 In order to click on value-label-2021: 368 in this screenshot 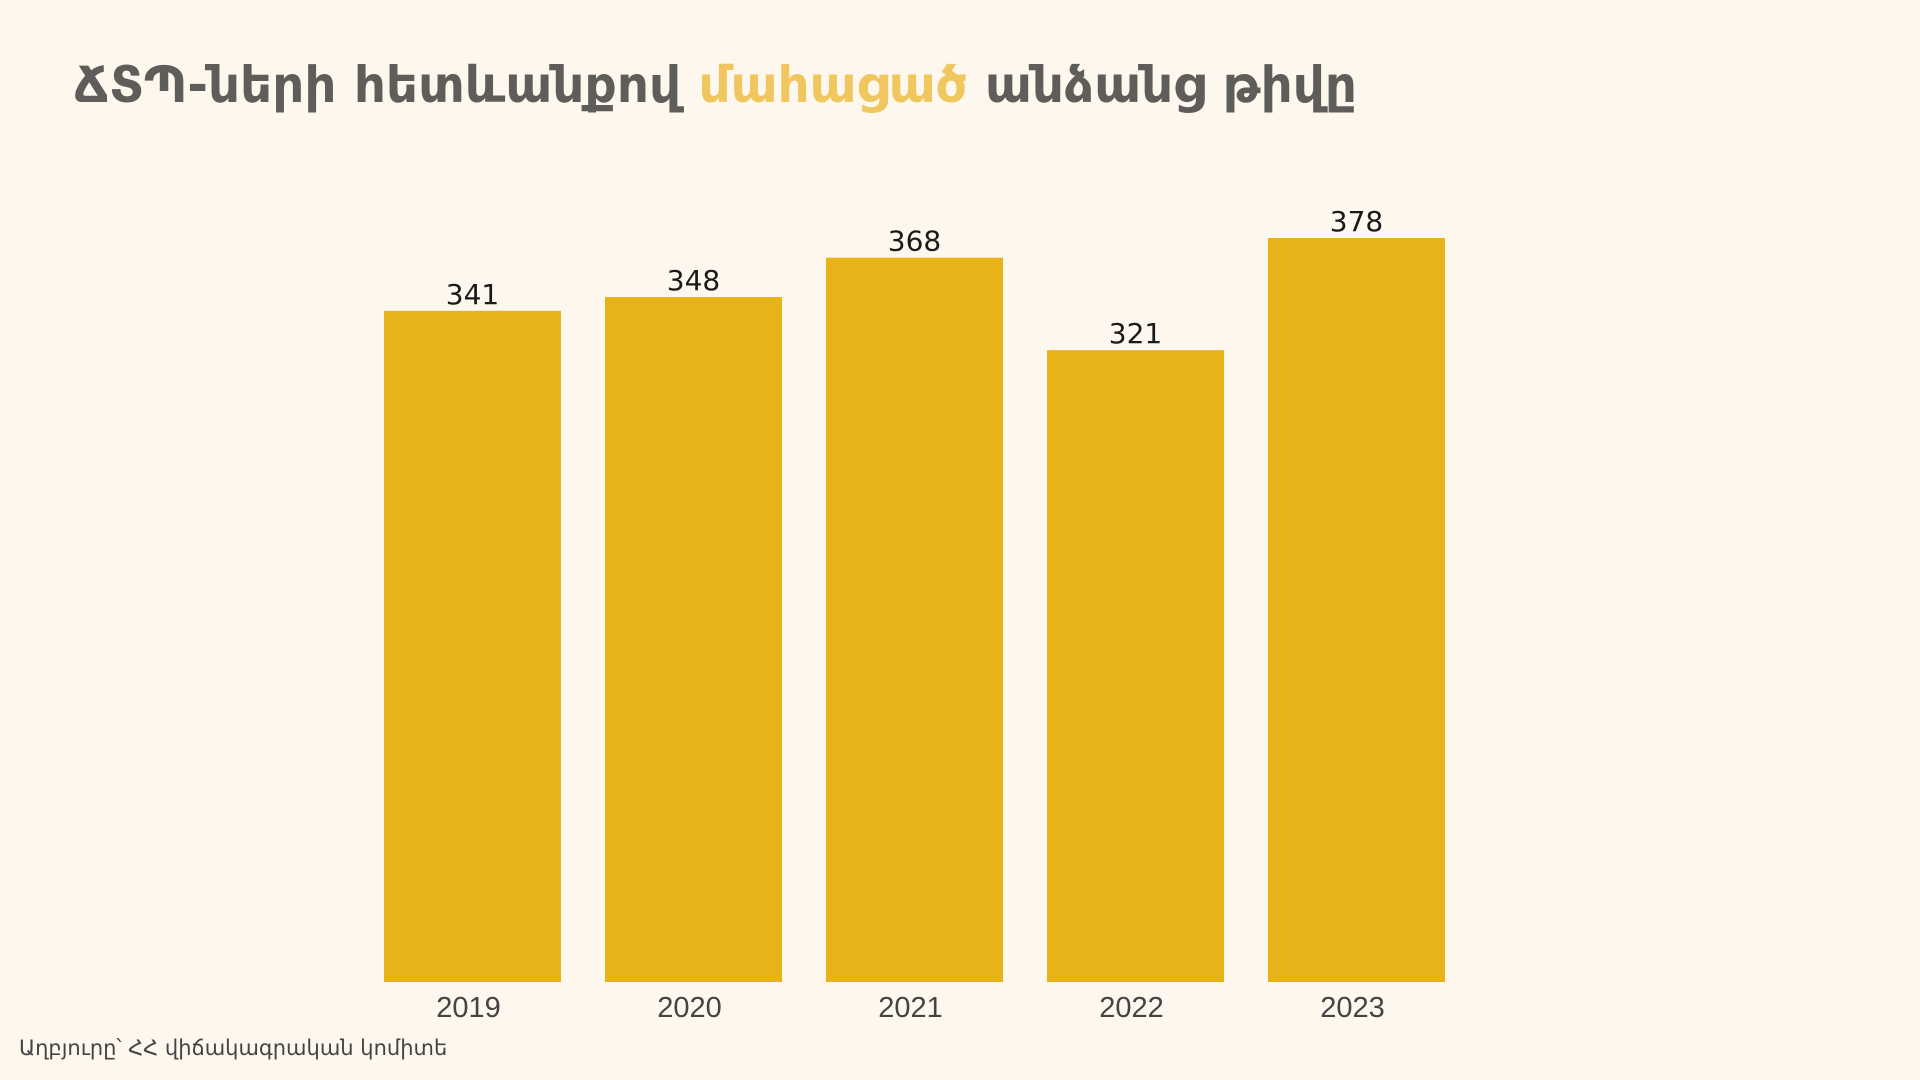, I will do `click(914, 241)`.